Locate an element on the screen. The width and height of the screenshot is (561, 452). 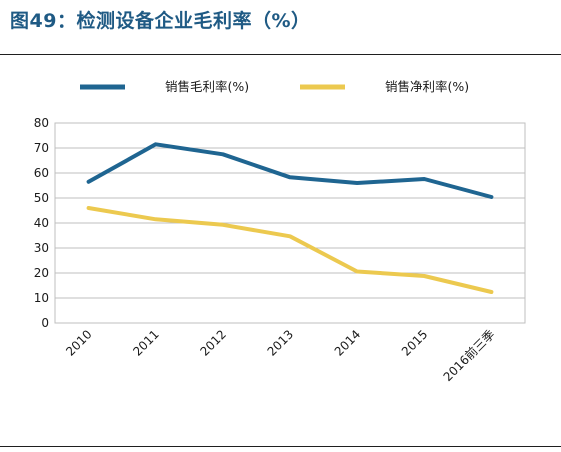
bottom-rule is located at coordinates (280, 446).